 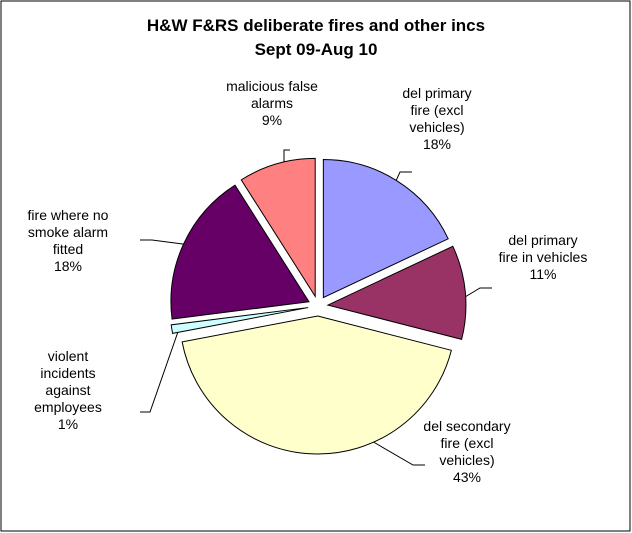 I want to click on slice-label: del primary fire in vehicles 11%, so click(x=543, y=257).